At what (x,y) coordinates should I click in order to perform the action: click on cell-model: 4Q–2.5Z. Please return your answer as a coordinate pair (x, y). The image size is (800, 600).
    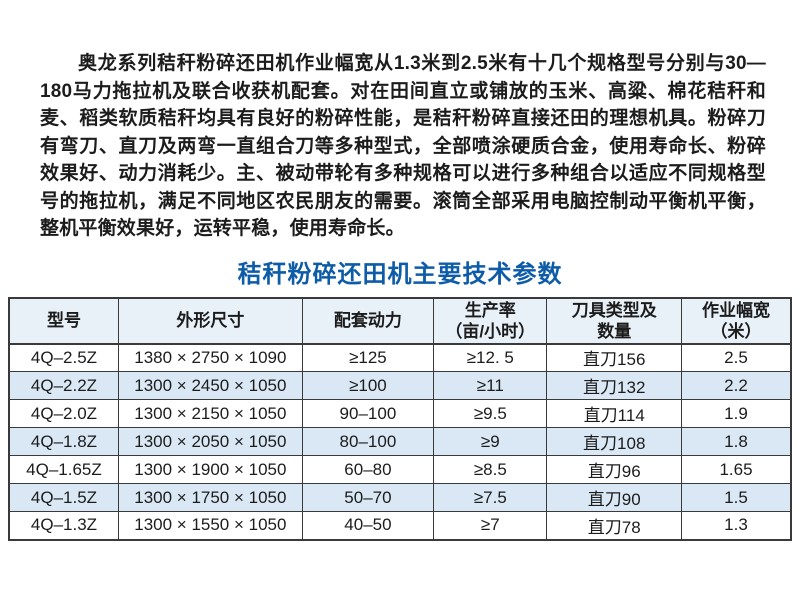
    Looking at the image, I should click on (63, 357).